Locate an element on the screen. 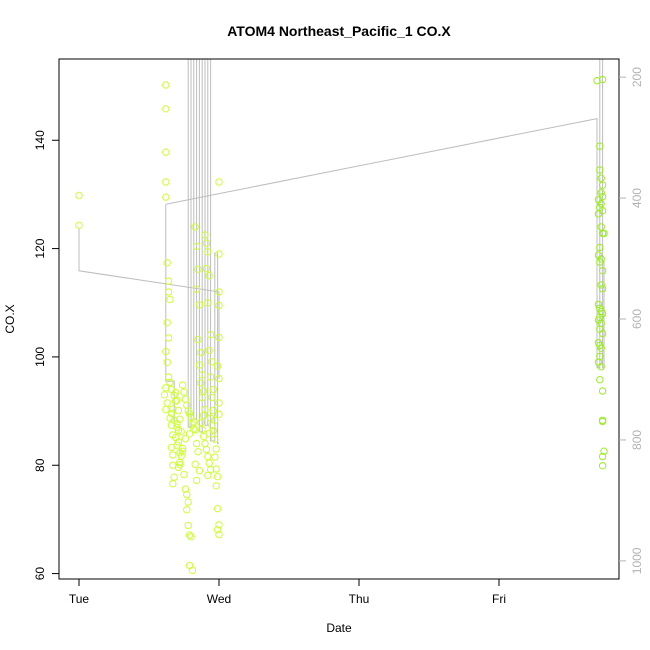 The width and height of the screenshot is (650, 650). y-tick-label: 80 is located at coordinates (40, 465).